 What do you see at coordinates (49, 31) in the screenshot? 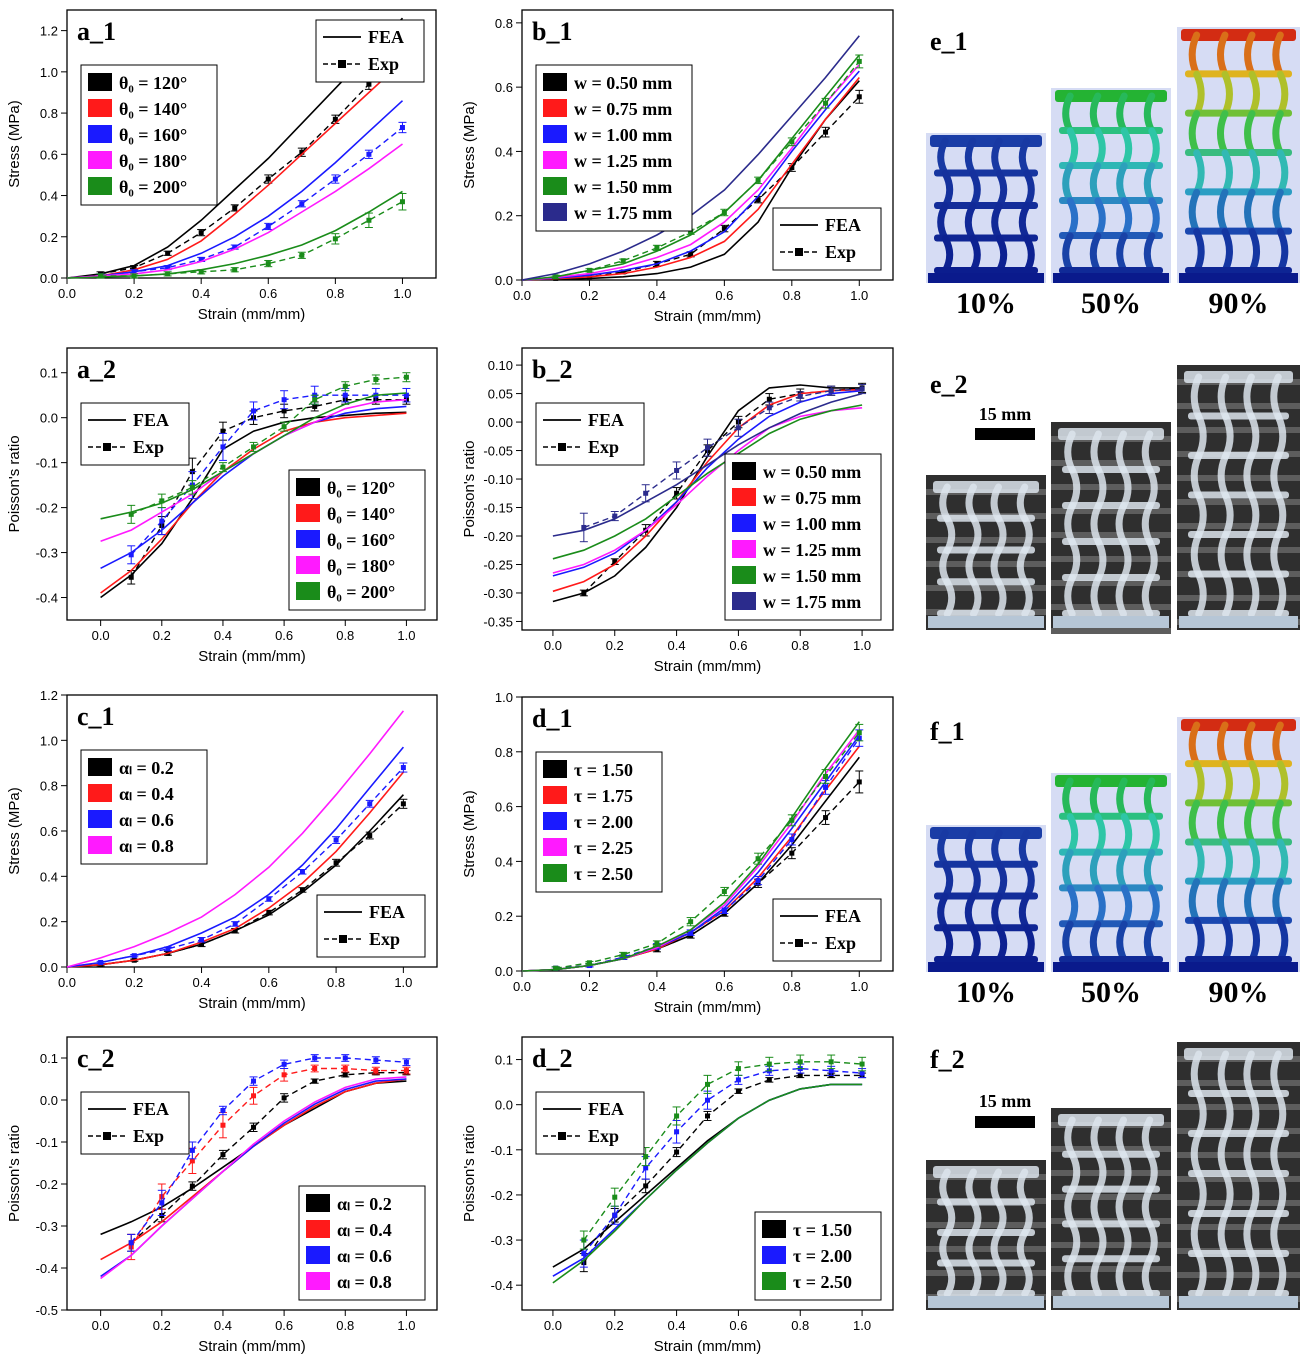
I see `y-tick-label: 1.2` at bounding box center [49, 31].